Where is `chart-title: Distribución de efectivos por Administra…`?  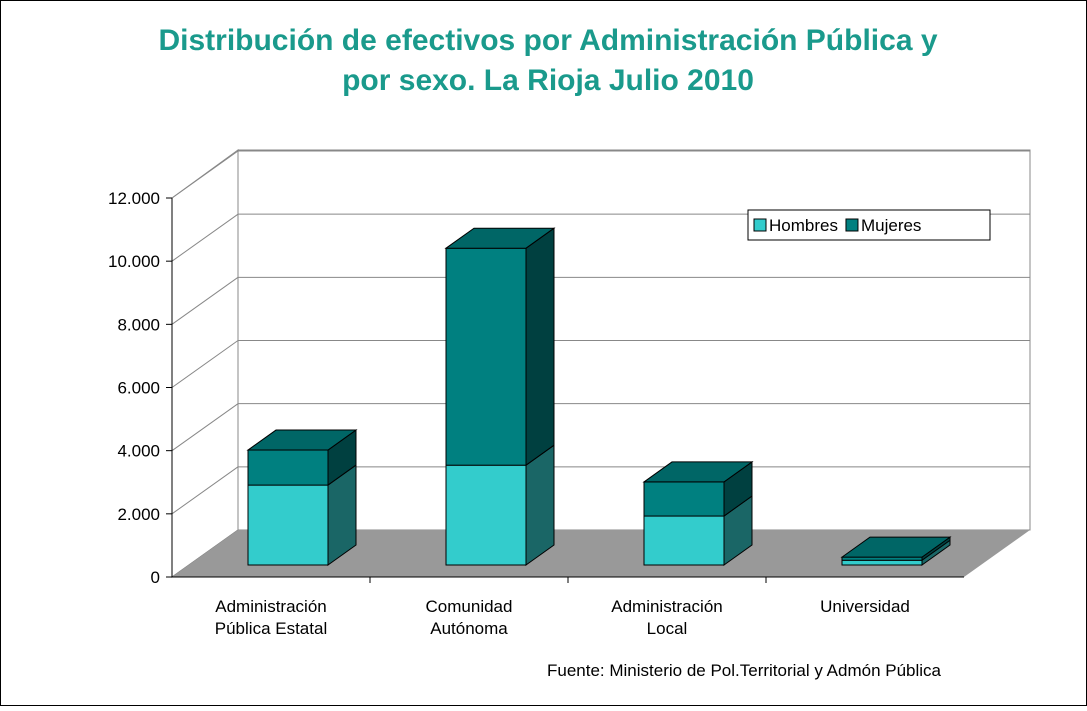 chart-title: Distribución de efectivos por Administra… is located at coordinates (547, 60).